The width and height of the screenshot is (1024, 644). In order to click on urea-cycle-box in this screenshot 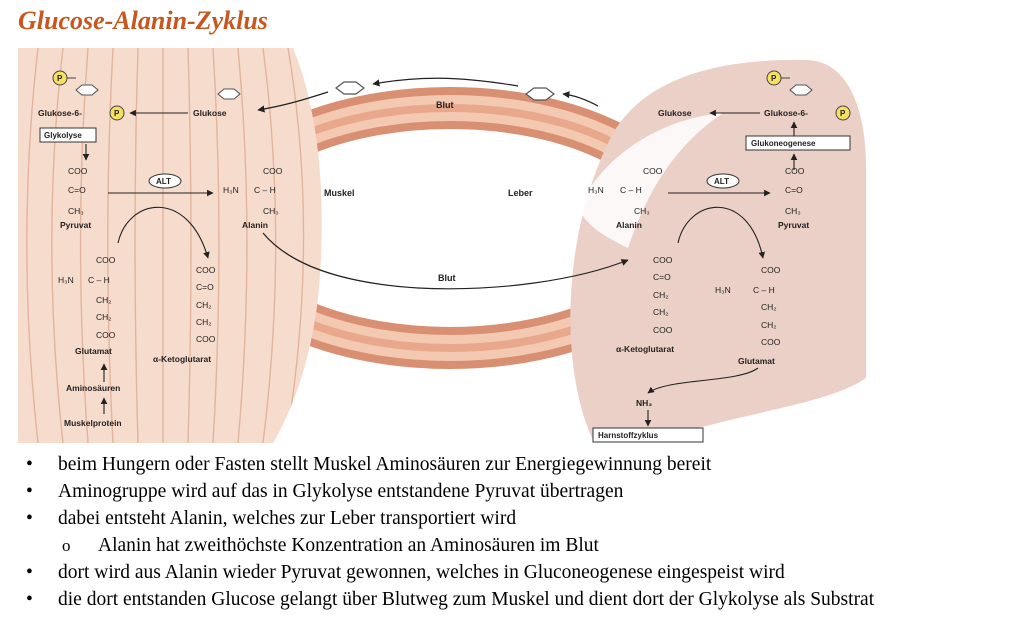, I will do `click(648, 435)`.